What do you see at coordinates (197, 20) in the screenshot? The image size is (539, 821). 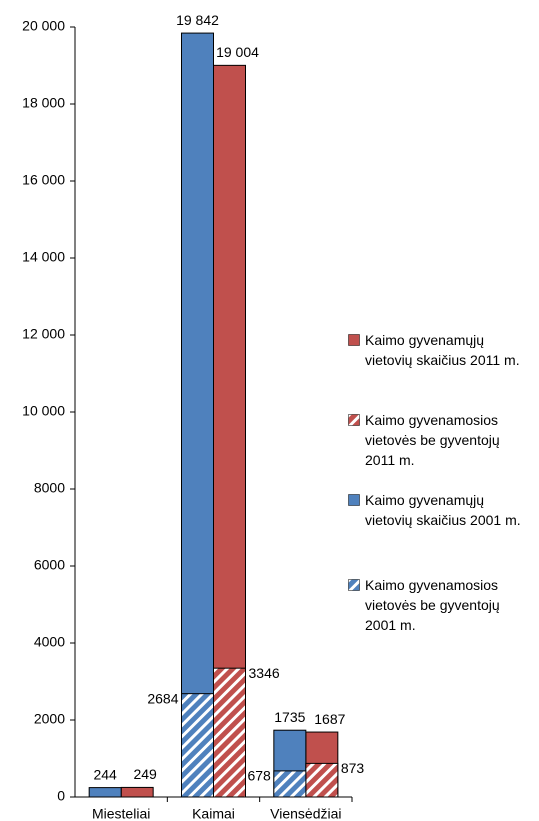 I see `data-label: 19 842` at bounding box center [197, 20].